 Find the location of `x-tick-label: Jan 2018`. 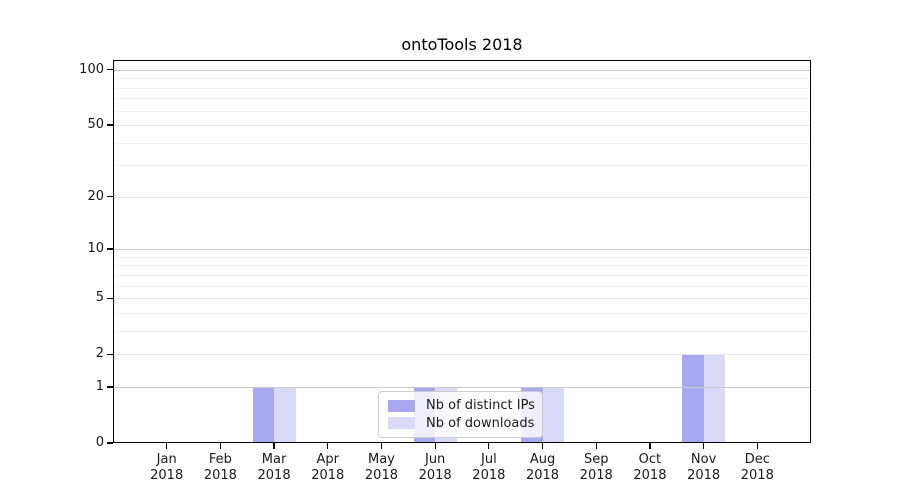

x-tick-label: Jan 2018 is located at coordinates (167, 467).